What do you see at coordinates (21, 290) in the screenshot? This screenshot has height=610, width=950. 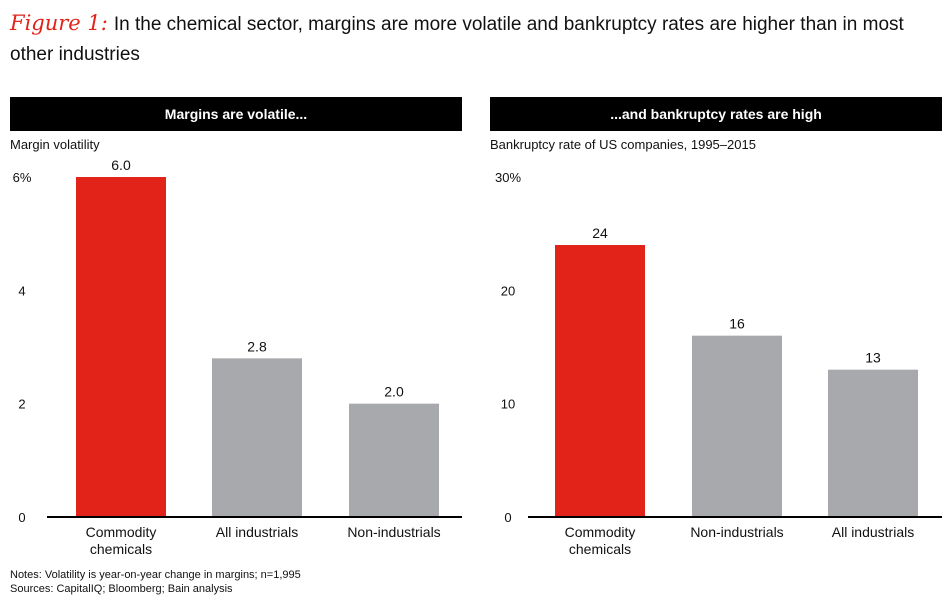 I see `y-tick-label: 4` at bounding box center [21, 290].